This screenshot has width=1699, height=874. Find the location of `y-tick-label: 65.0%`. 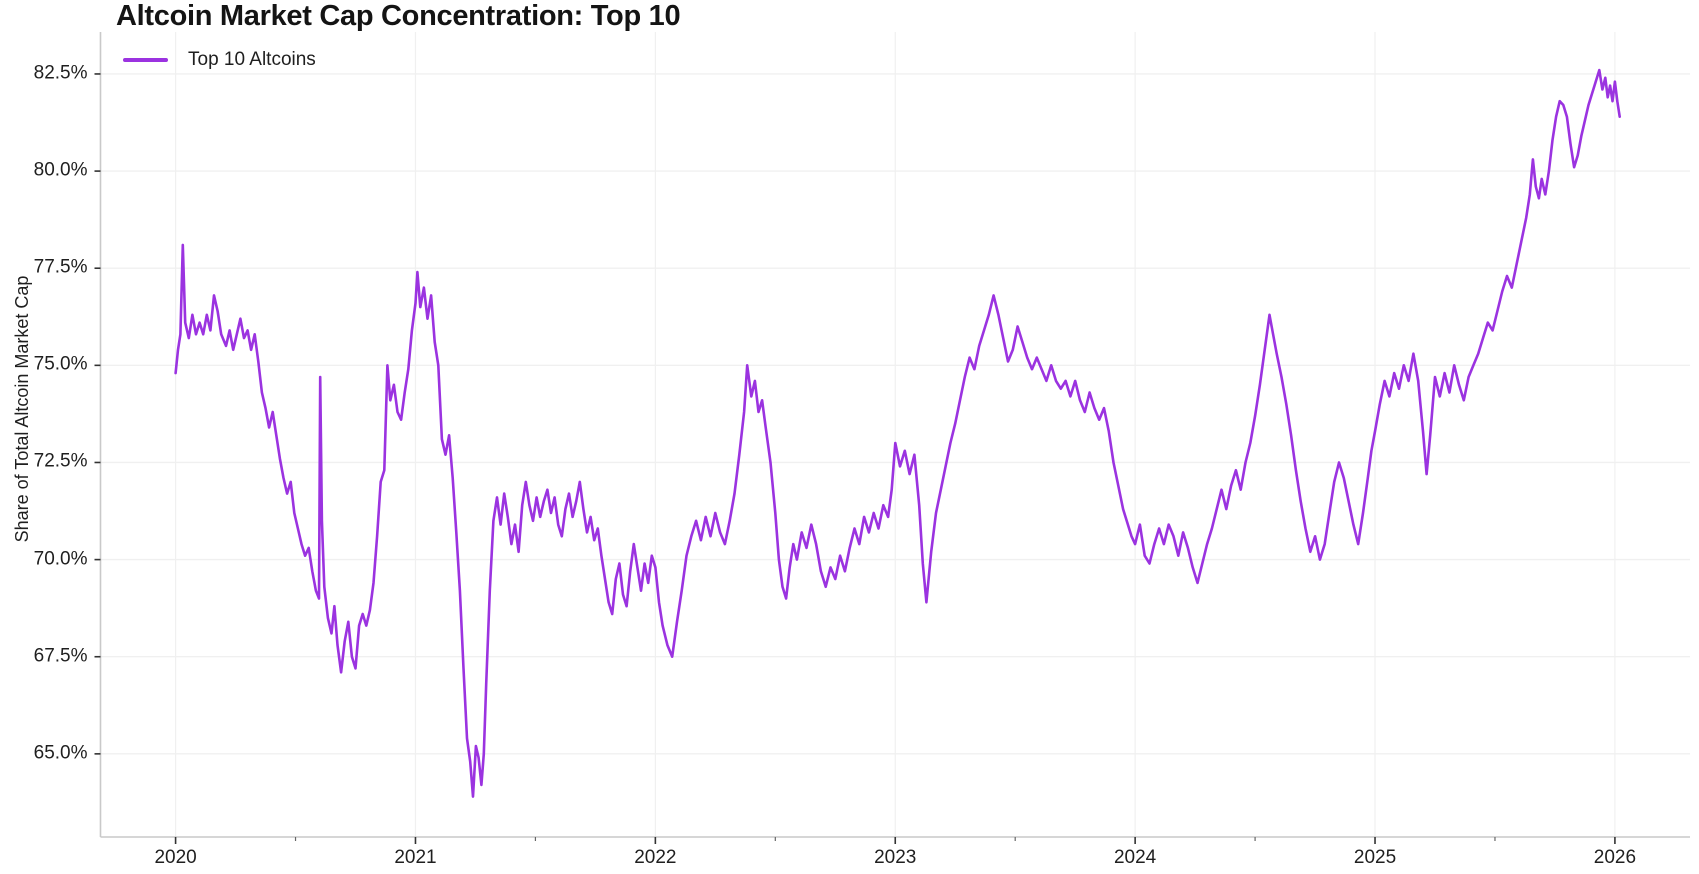

y-tick-label: 65.0% is located at coordinates (60, 753).